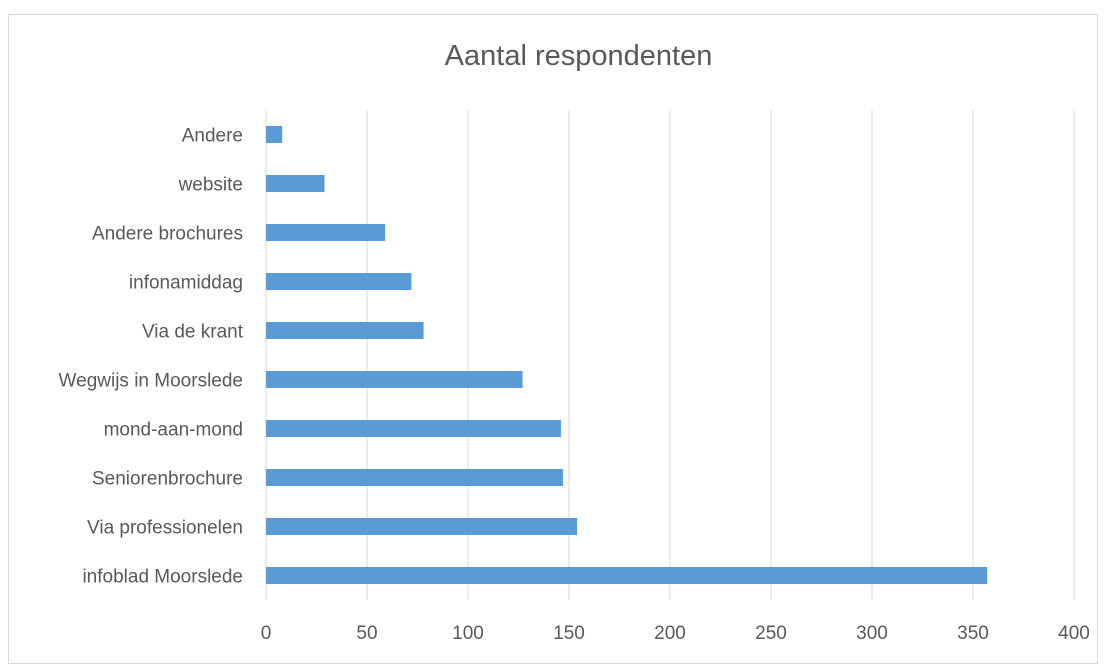 This screenshot has width=1107, height=664. Describe the element at coordinates (771, 633) in the screenshot. I see `x-tick-label: 250` at that location.